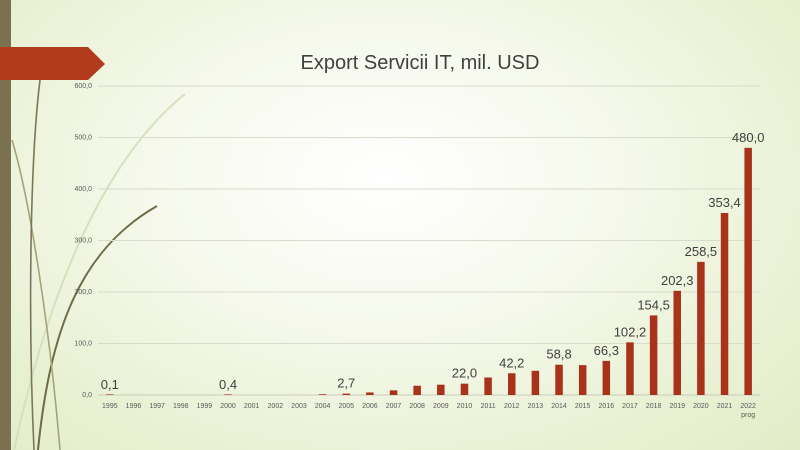 The width and height of the screenshot is (800, 450). What do you see at coordinates (441, 406) in the screenshot?
I see `x-tick-label: 2009` at bounding box center [441, 406].